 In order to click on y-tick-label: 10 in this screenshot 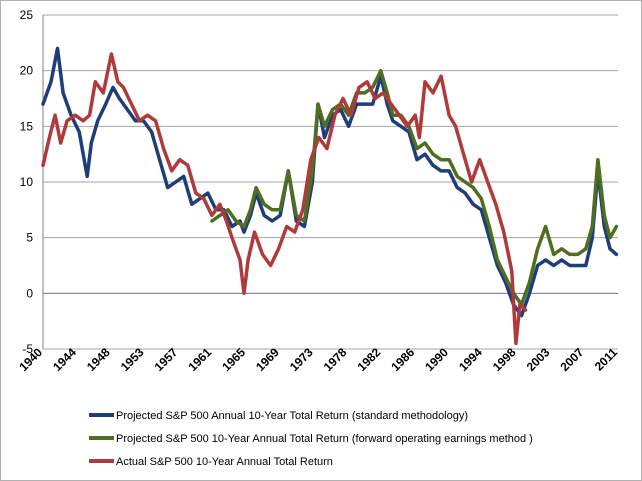, I will do `click(27, 182)`.